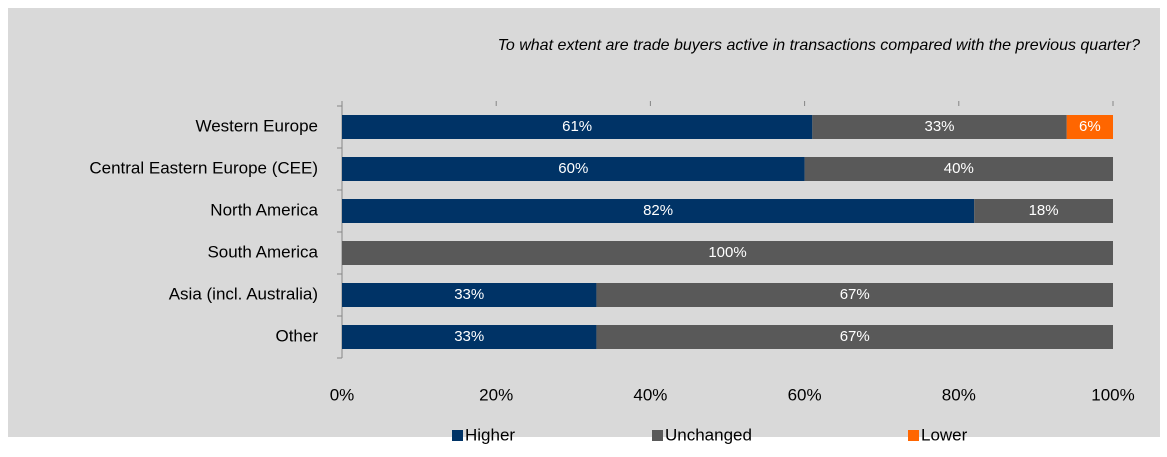 This screenshot has height=457, width=1167. I want to click on x-tick-label: 0%, so click(342, 394).